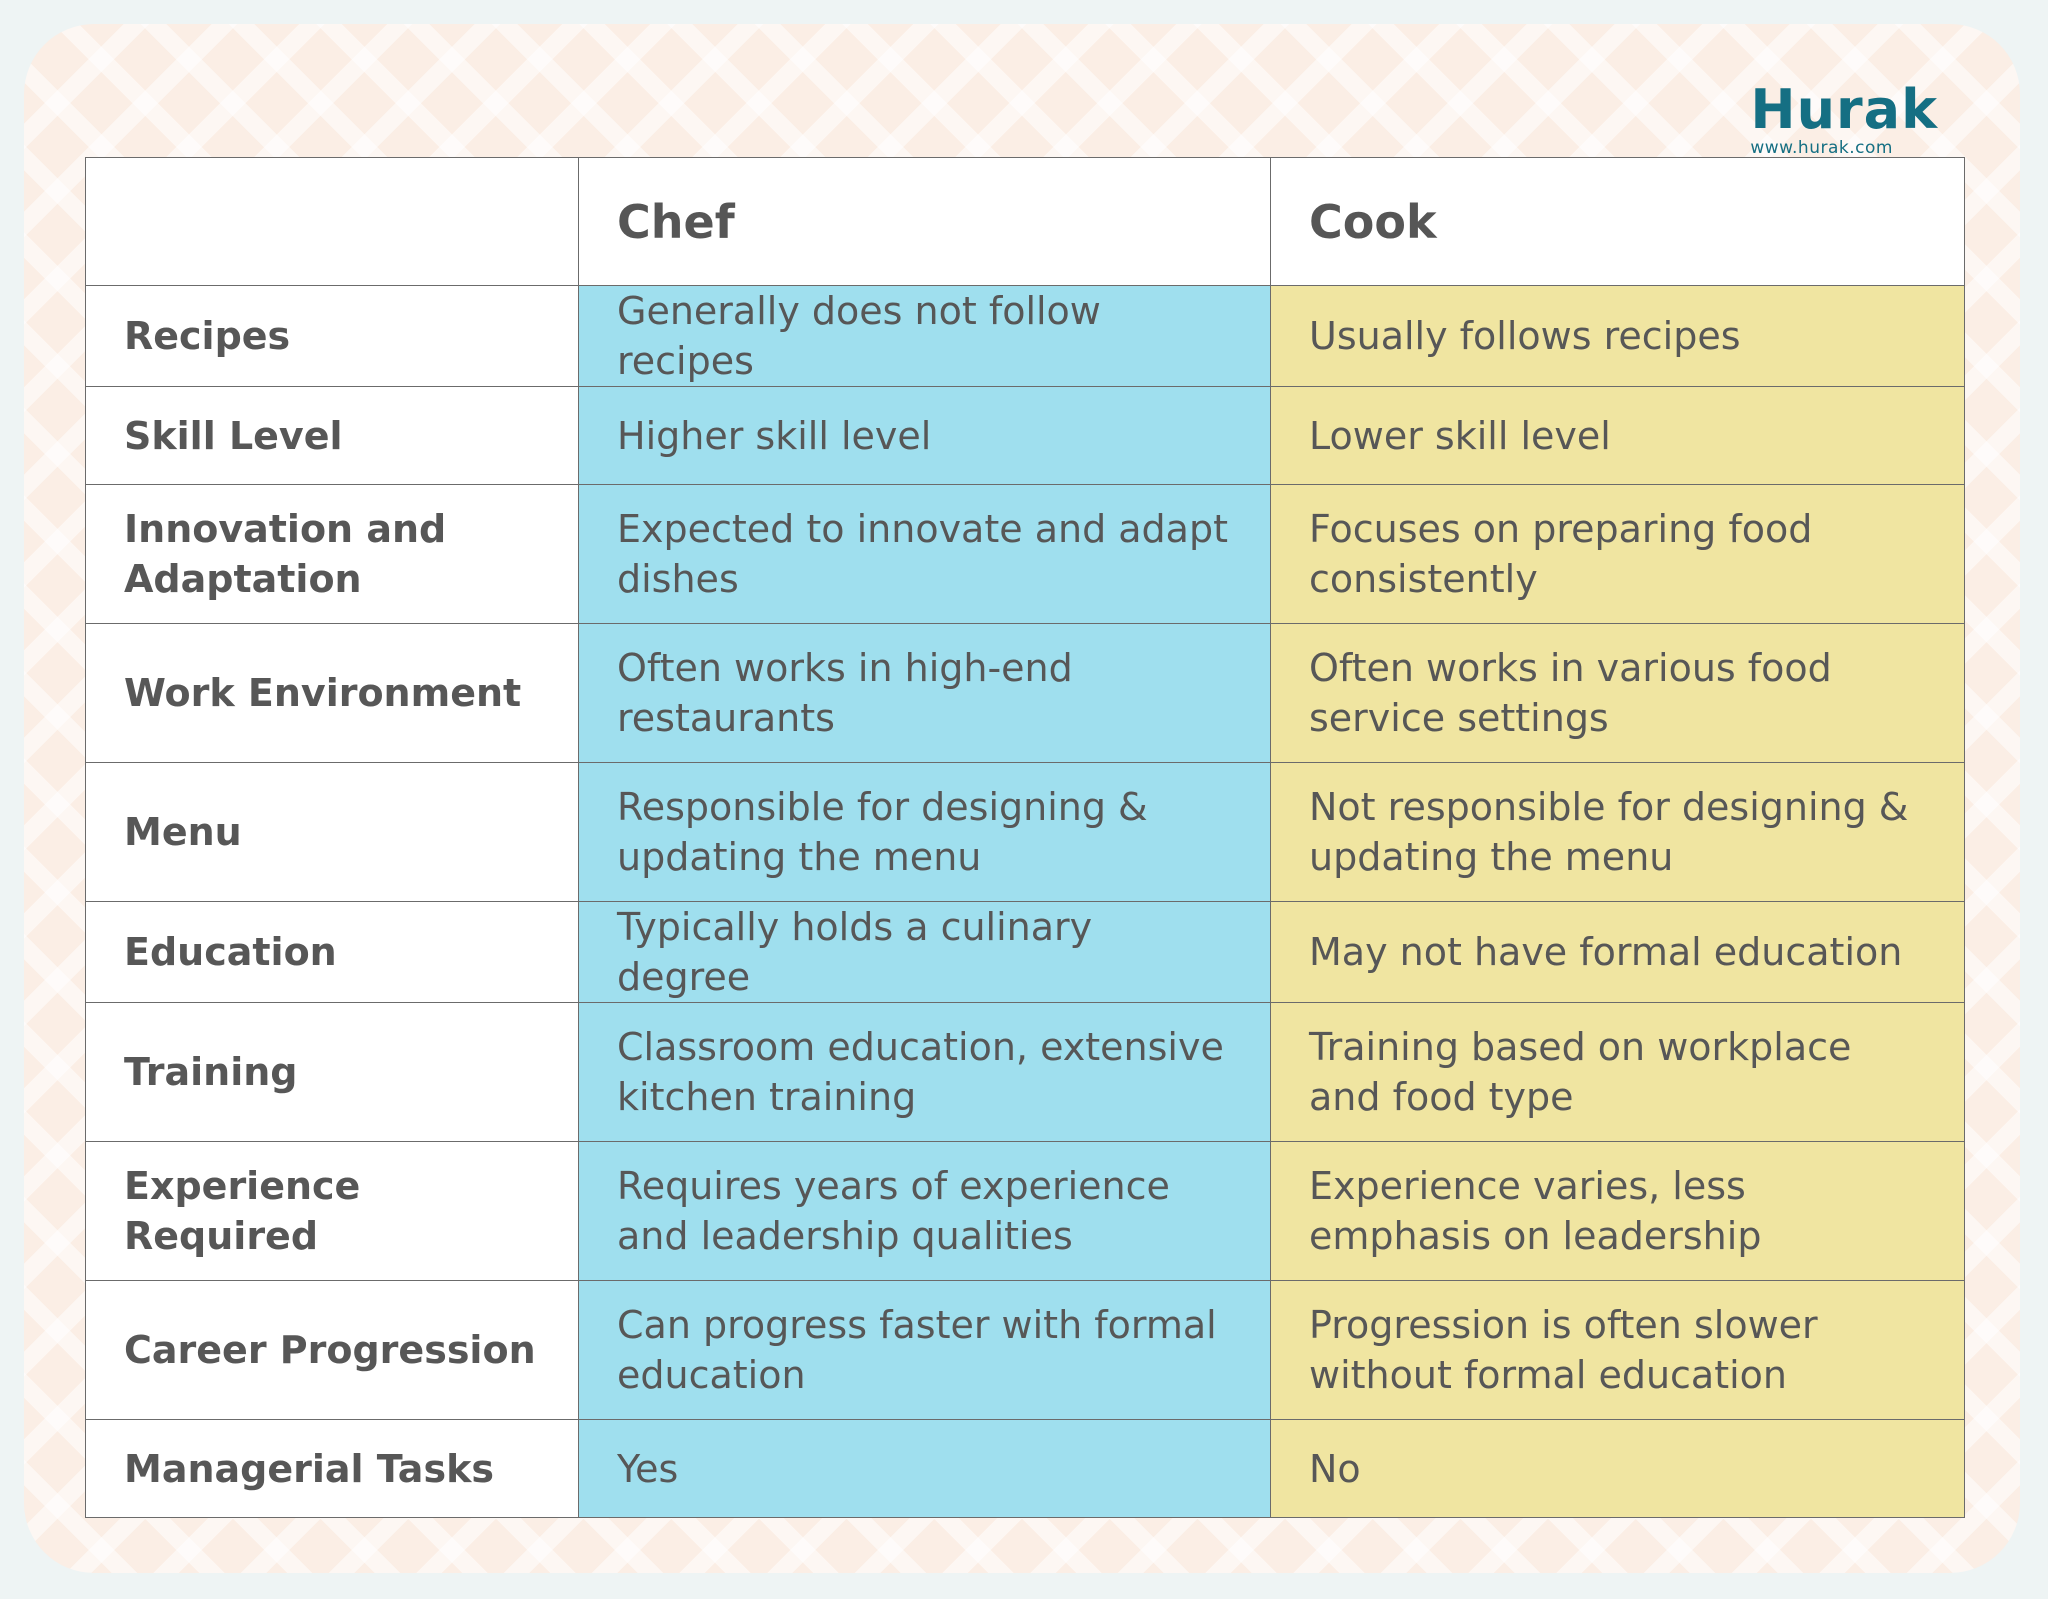 This screenshot has width=2048, height=1599. Describe the element at coordinates (332, 435) in the screenshot. I see `row-label: Skill Level` at that location.